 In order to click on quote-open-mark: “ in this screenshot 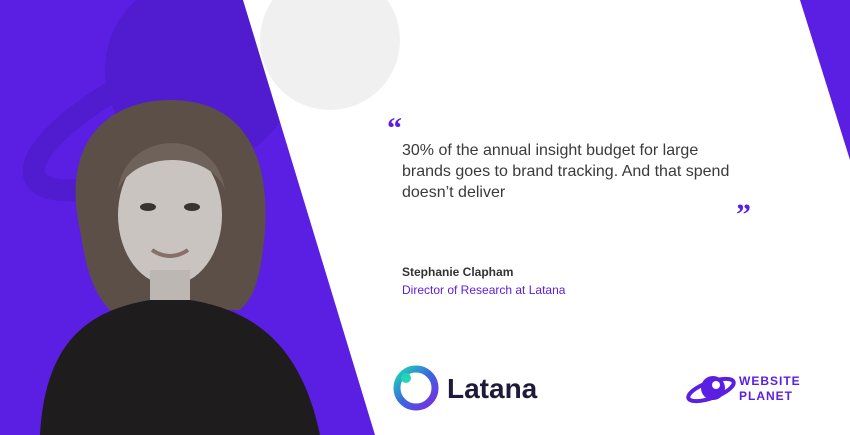, I will do `click(394, 128)`.